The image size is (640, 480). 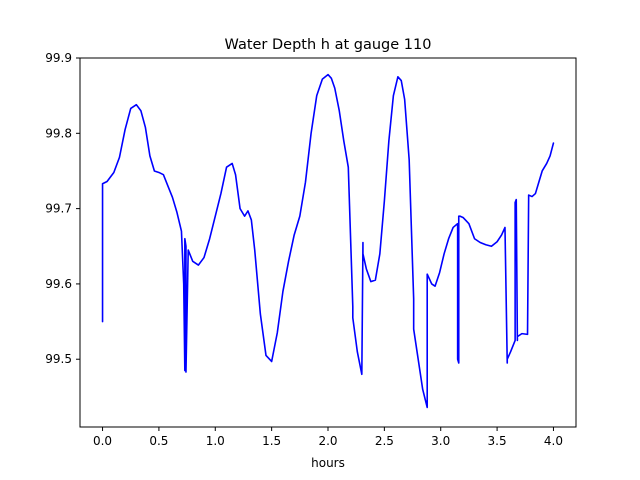 What do you see at coordinates (327, 441) in the screenshot?
I see `x-tick-label: 2.0` at bounding box center [327, 441].